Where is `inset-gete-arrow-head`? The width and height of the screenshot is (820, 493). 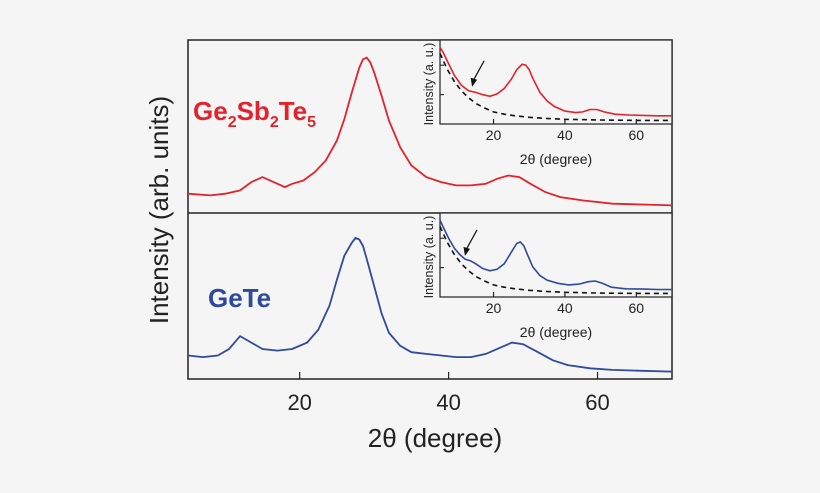
inset-gete-arrow-head is located at coordinates (466, 251).